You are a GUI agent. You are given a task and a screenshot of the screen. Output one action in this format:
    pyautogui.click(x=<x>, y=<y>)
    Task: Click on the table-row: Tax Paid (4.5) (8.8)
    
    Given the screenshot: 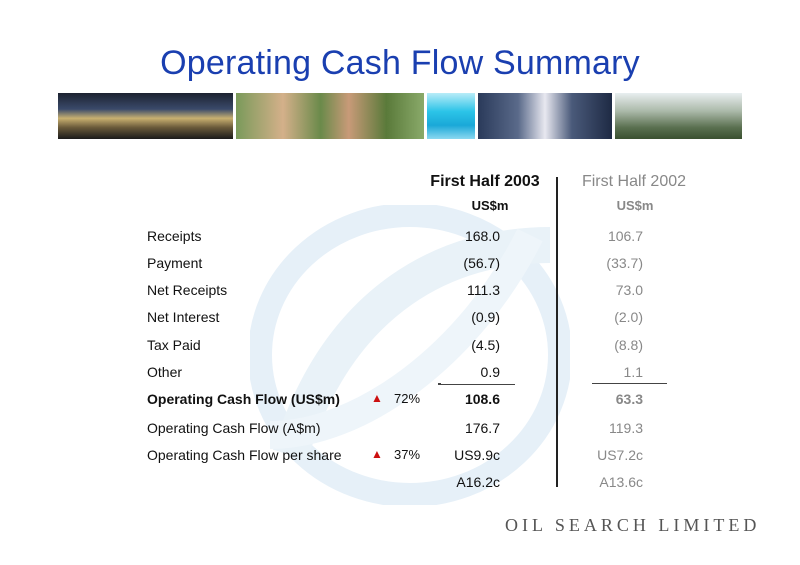 What is the action you would take?
    pyautogui.click(x=400, y=347)
    